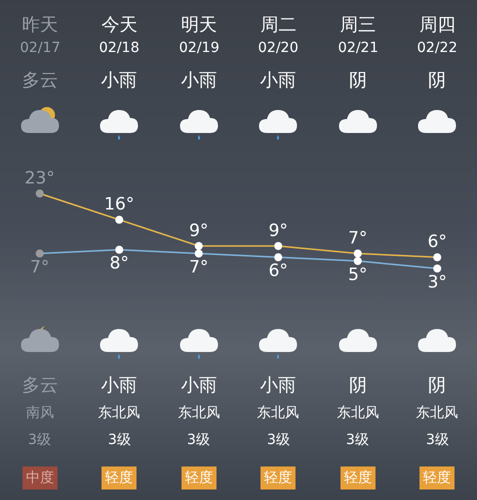 This screenshot has height=500, width=477. What do you see at coordinates (278, 48) in the screenshot?
I see `text: 02/20` at bounding box center [278, 48].